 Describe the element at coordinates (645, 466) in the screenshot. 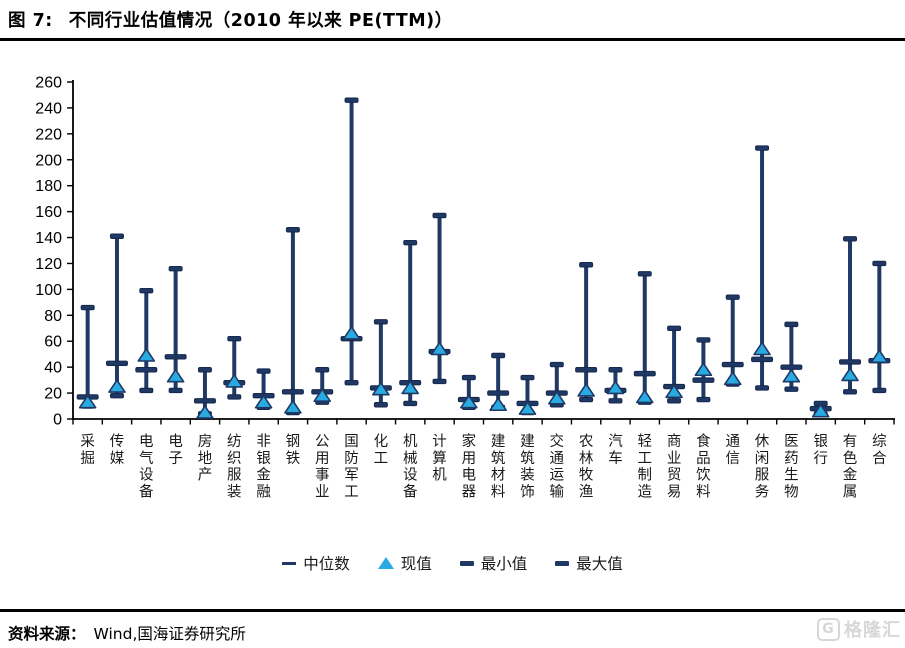

I see `x-label-轻工制造: 轻工制造` at that location.